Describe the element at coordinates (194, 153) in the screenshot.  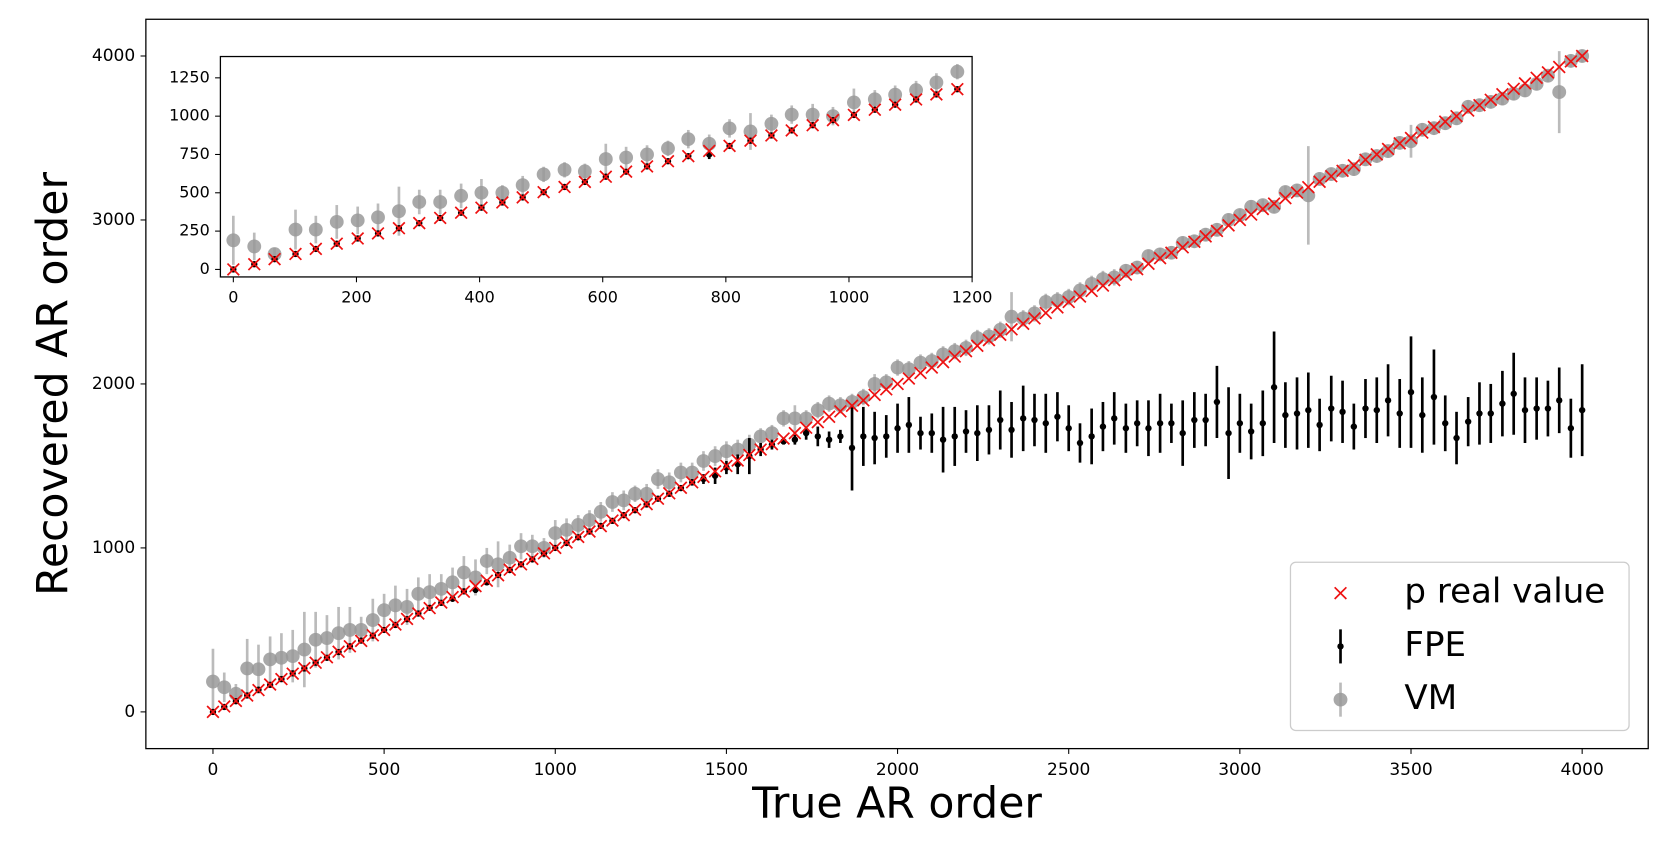
I see `y-tick-label: 750` at that location.